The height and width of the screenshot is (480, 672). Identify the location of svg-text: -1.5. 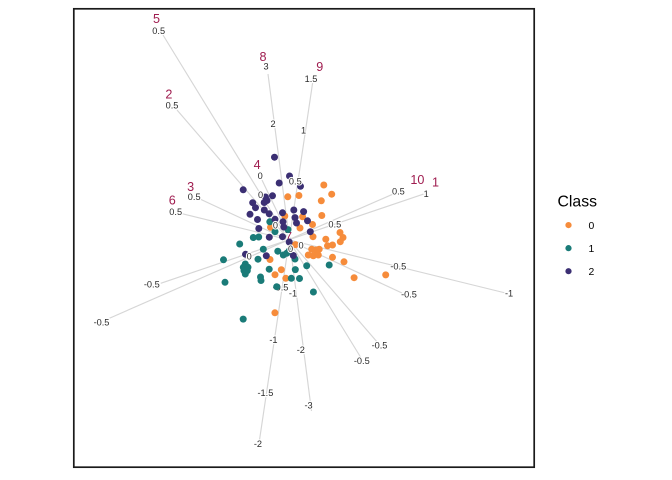
(265, 393).